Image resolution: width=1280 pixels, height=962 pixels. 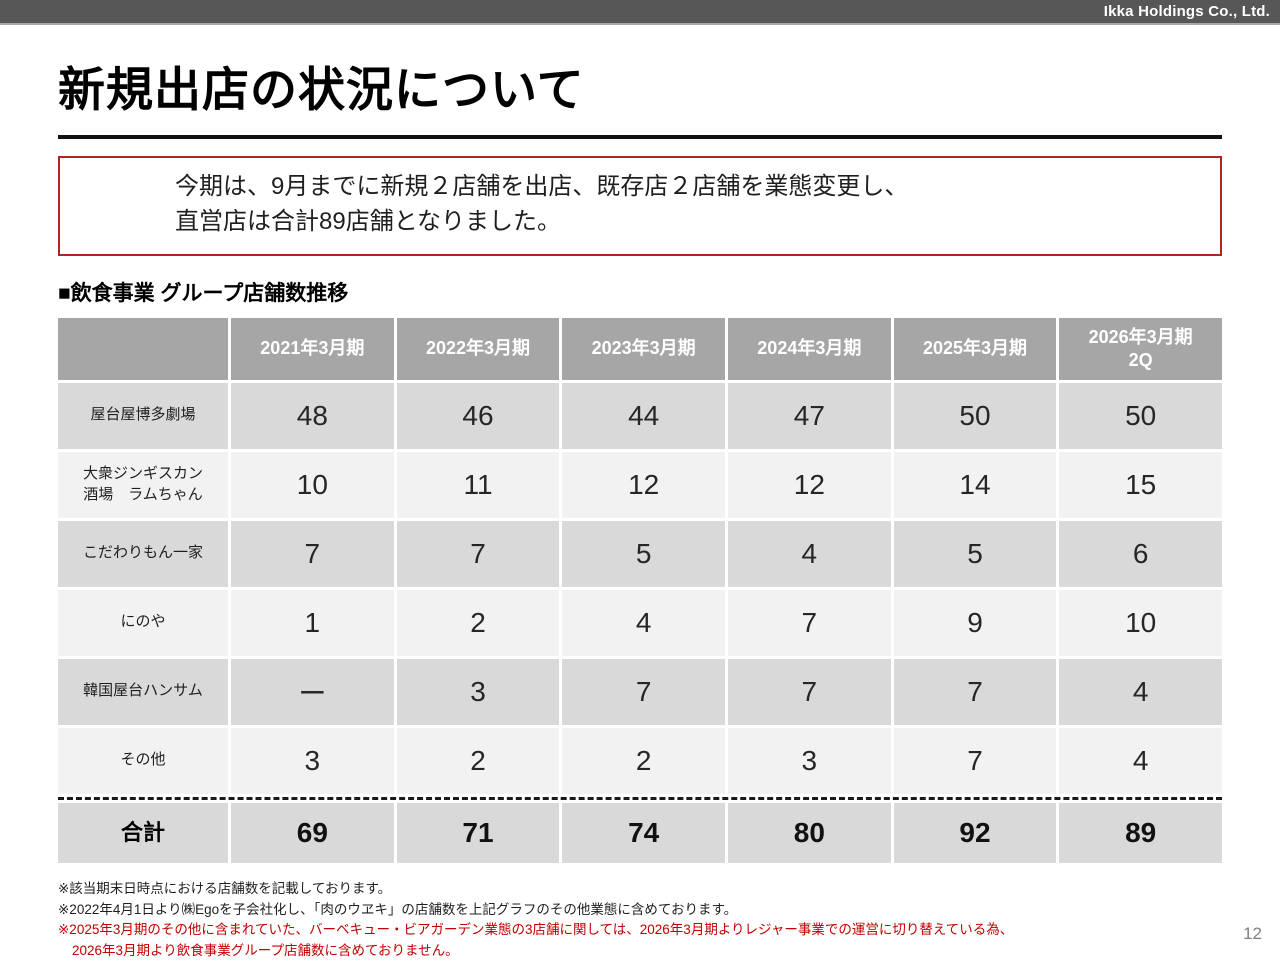 What do you see at coordinates (1140, 832) in the screenshot?
I see `total-value: 89` at bounding box center [1140, 832].